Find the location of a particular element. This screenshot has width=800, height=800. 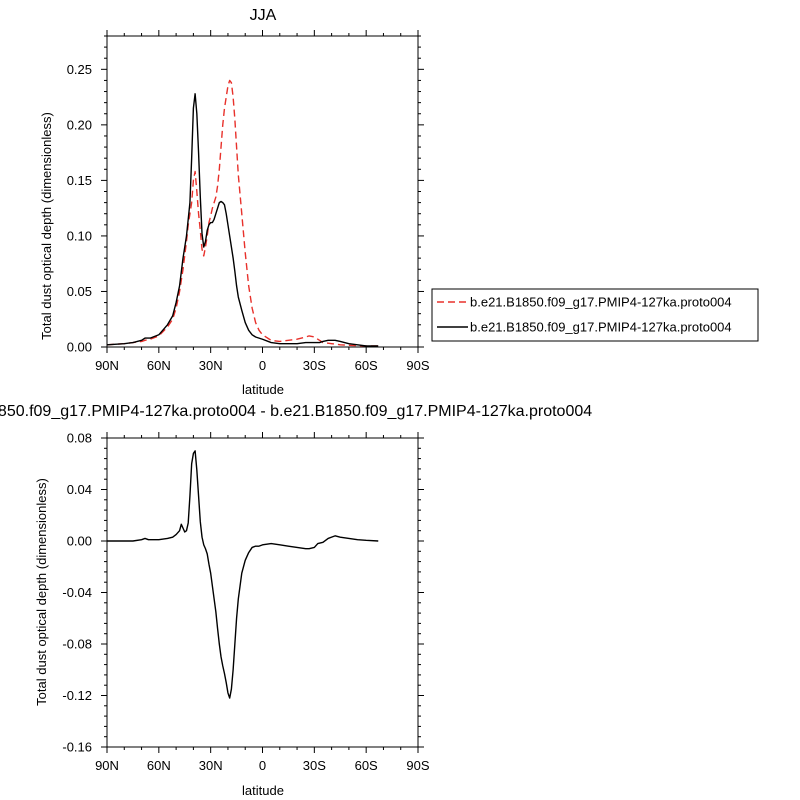

bottom-chart-y-tick-label: -0.04 is located at coordinates (77, 592).